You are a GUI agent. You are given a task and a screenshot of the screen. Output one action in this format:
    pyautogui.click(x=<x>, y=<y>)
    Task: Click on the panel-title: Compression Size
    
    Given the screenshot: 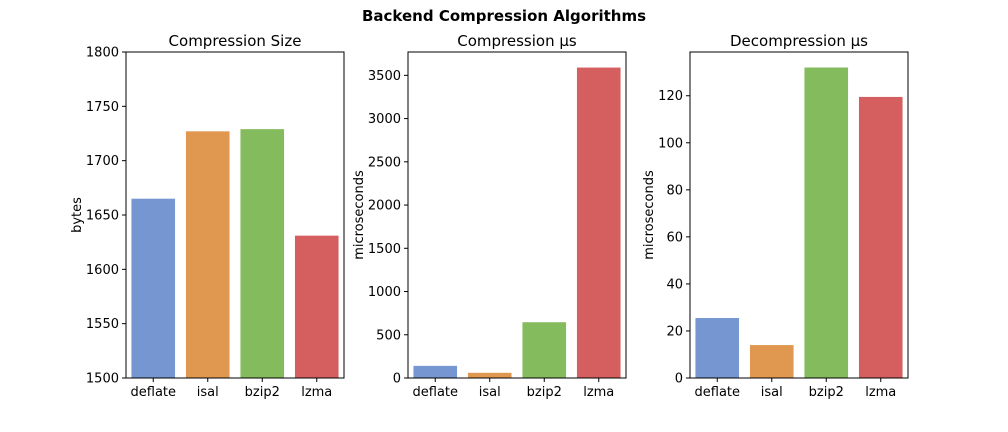 What is the action you would take?
    pyautogui.click(x=235, y=41)
    